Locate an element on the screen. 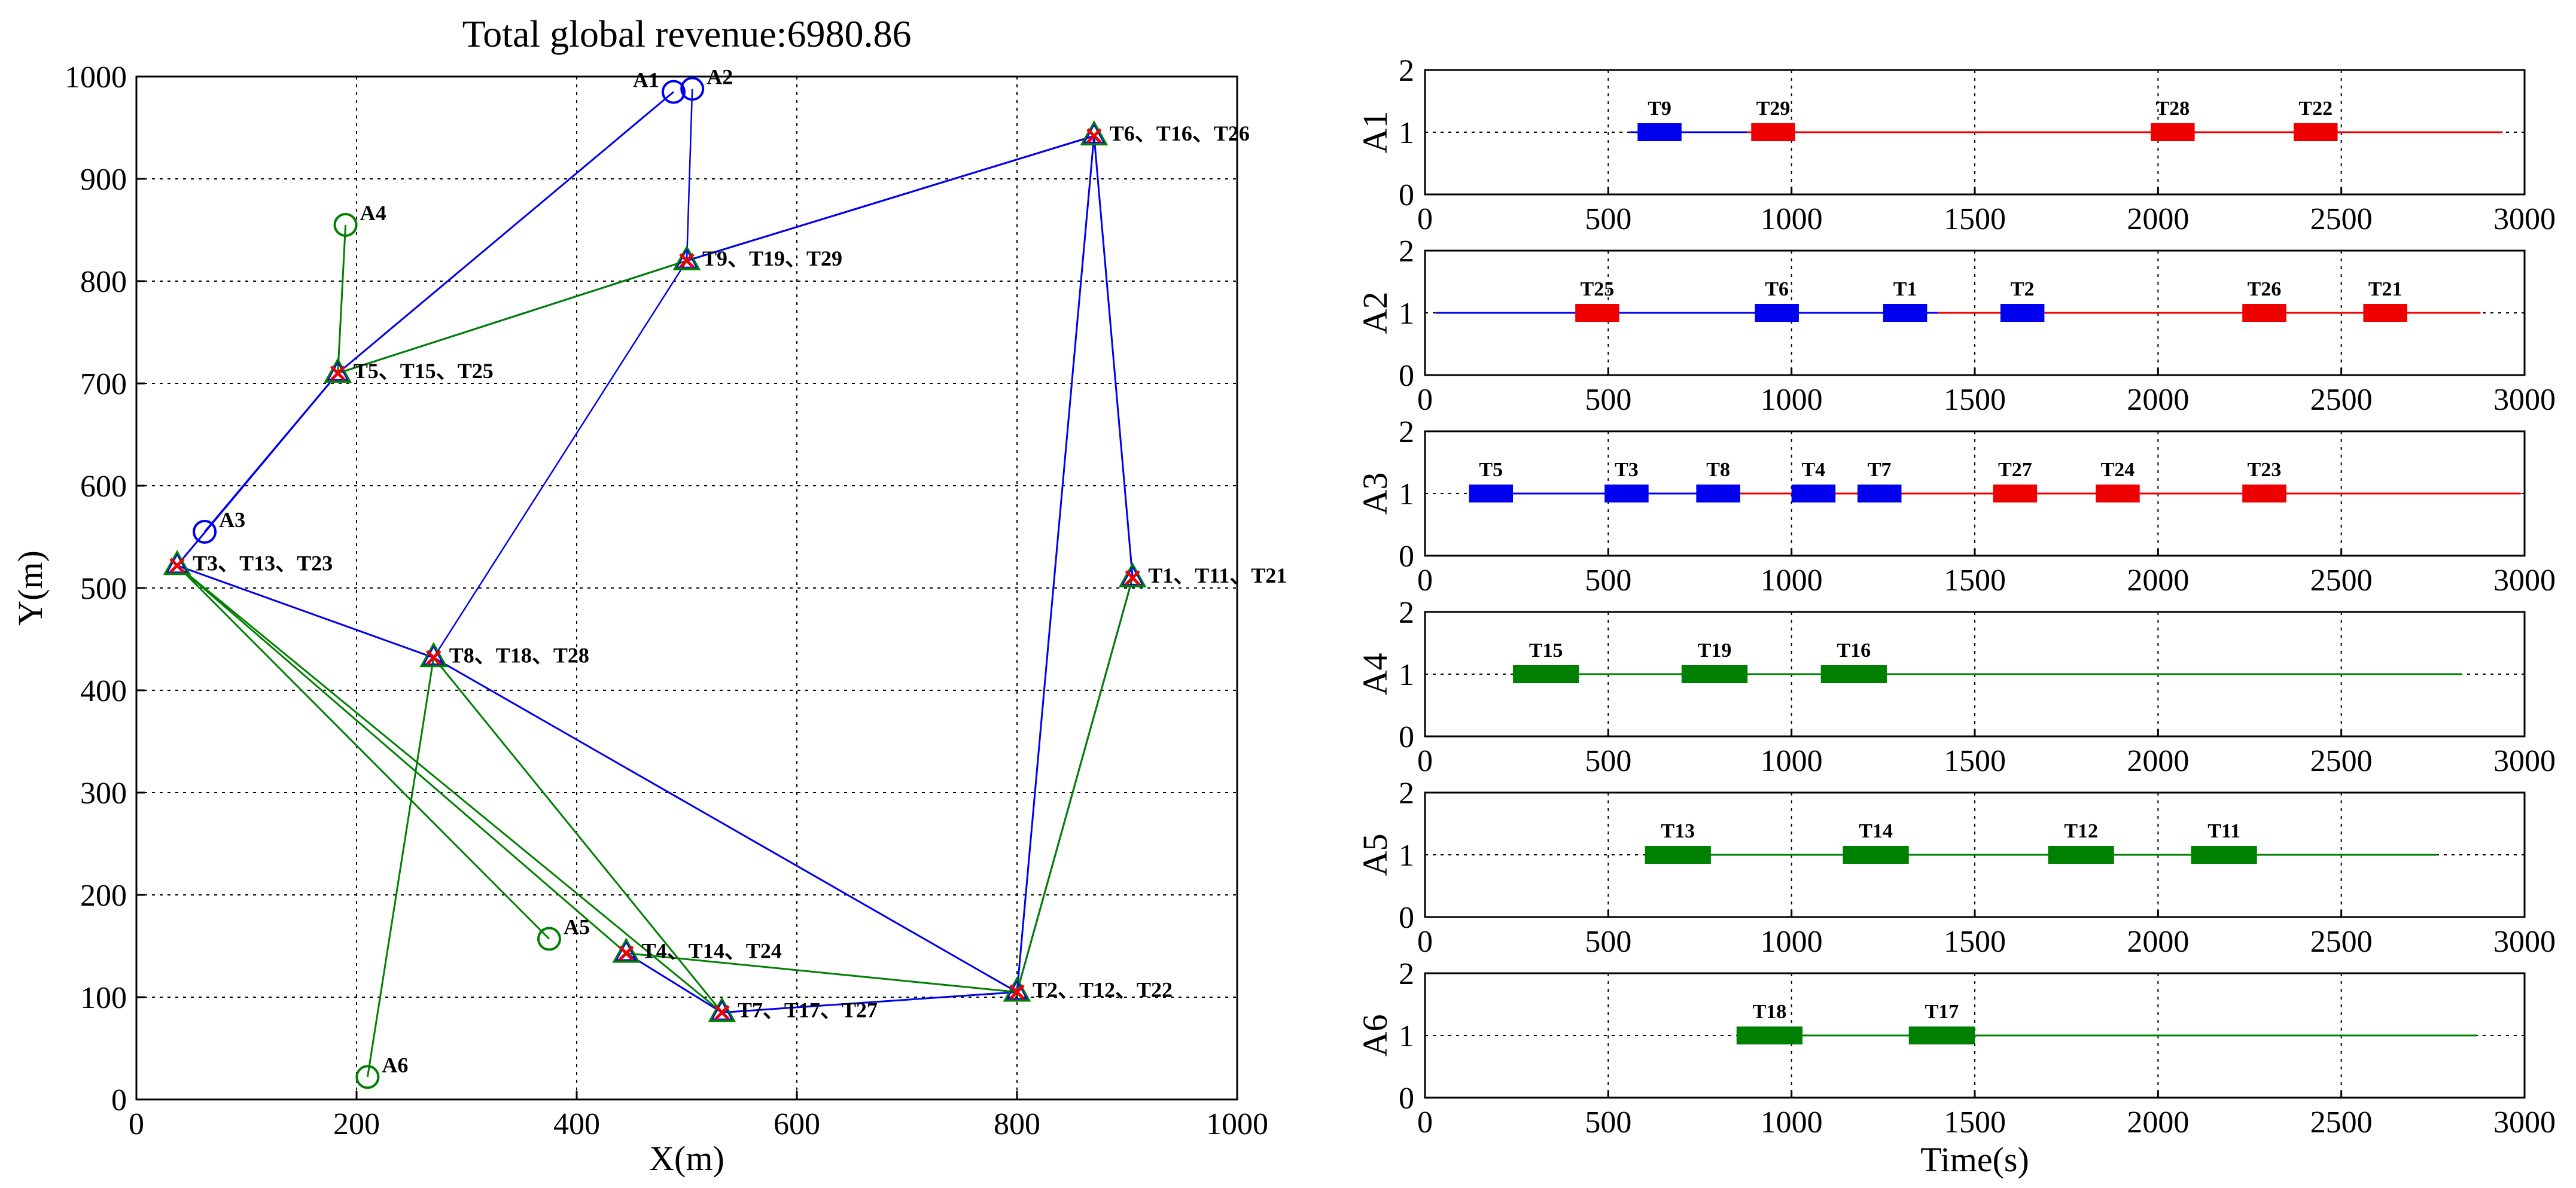  task-label: T7 is located at coordinates (1880, 470).